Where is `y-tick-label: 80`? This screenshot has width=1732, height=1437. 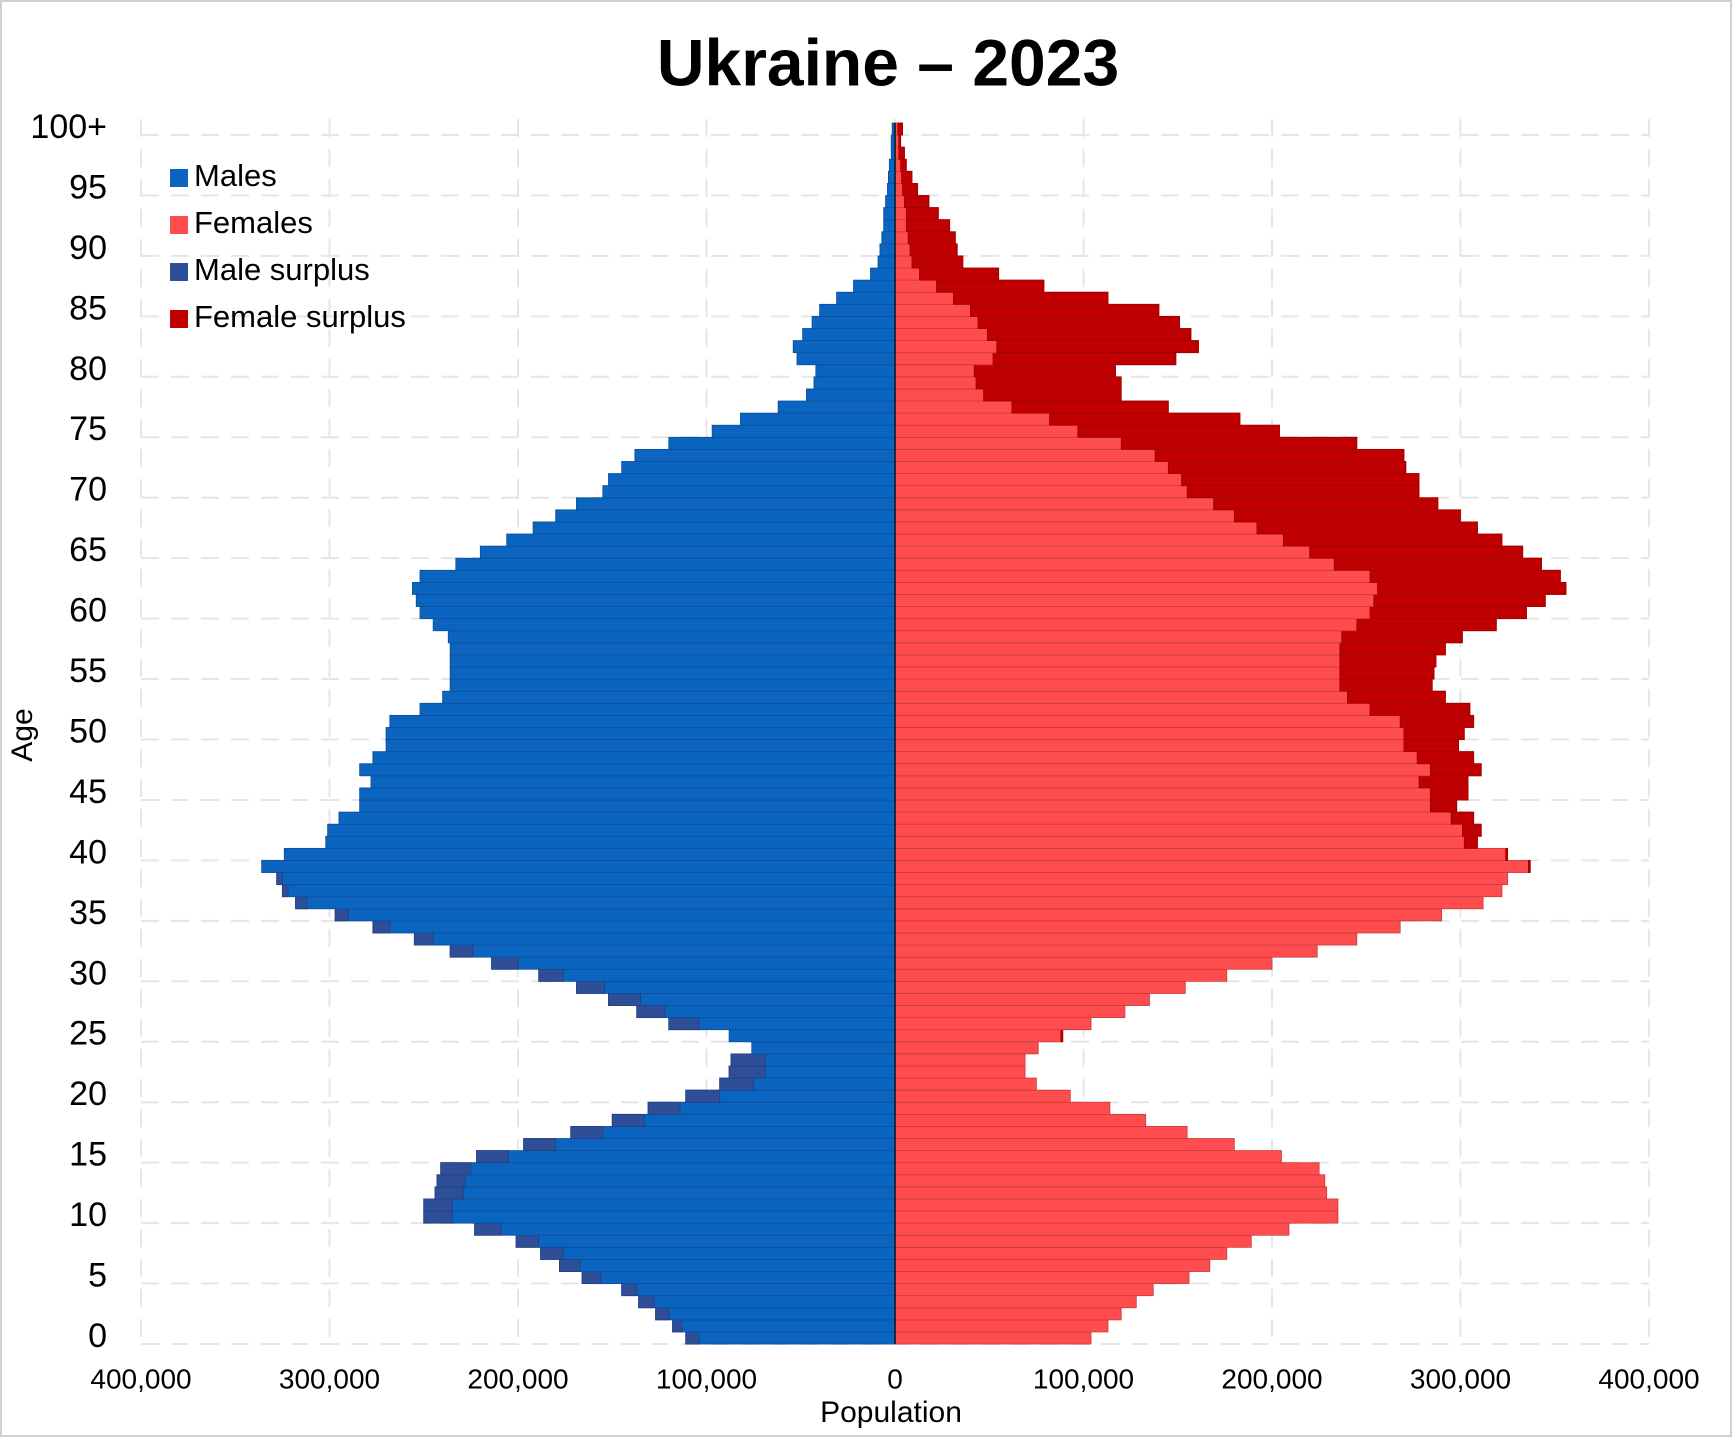 y-tick-label: 80 is located at coordinates (88, 369).